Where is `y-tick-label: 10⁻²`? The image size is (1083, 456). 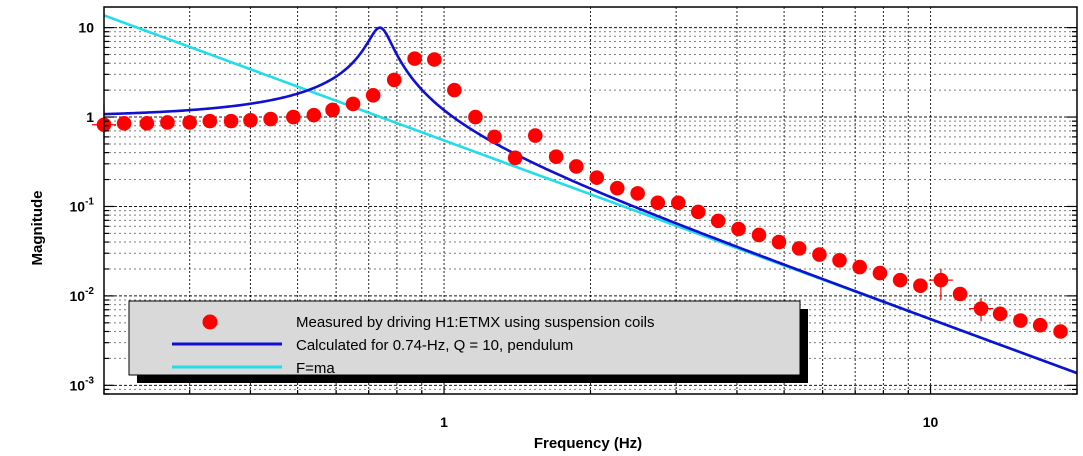 y-tick-label: 10⁻² is located at coordinates (82, 295).